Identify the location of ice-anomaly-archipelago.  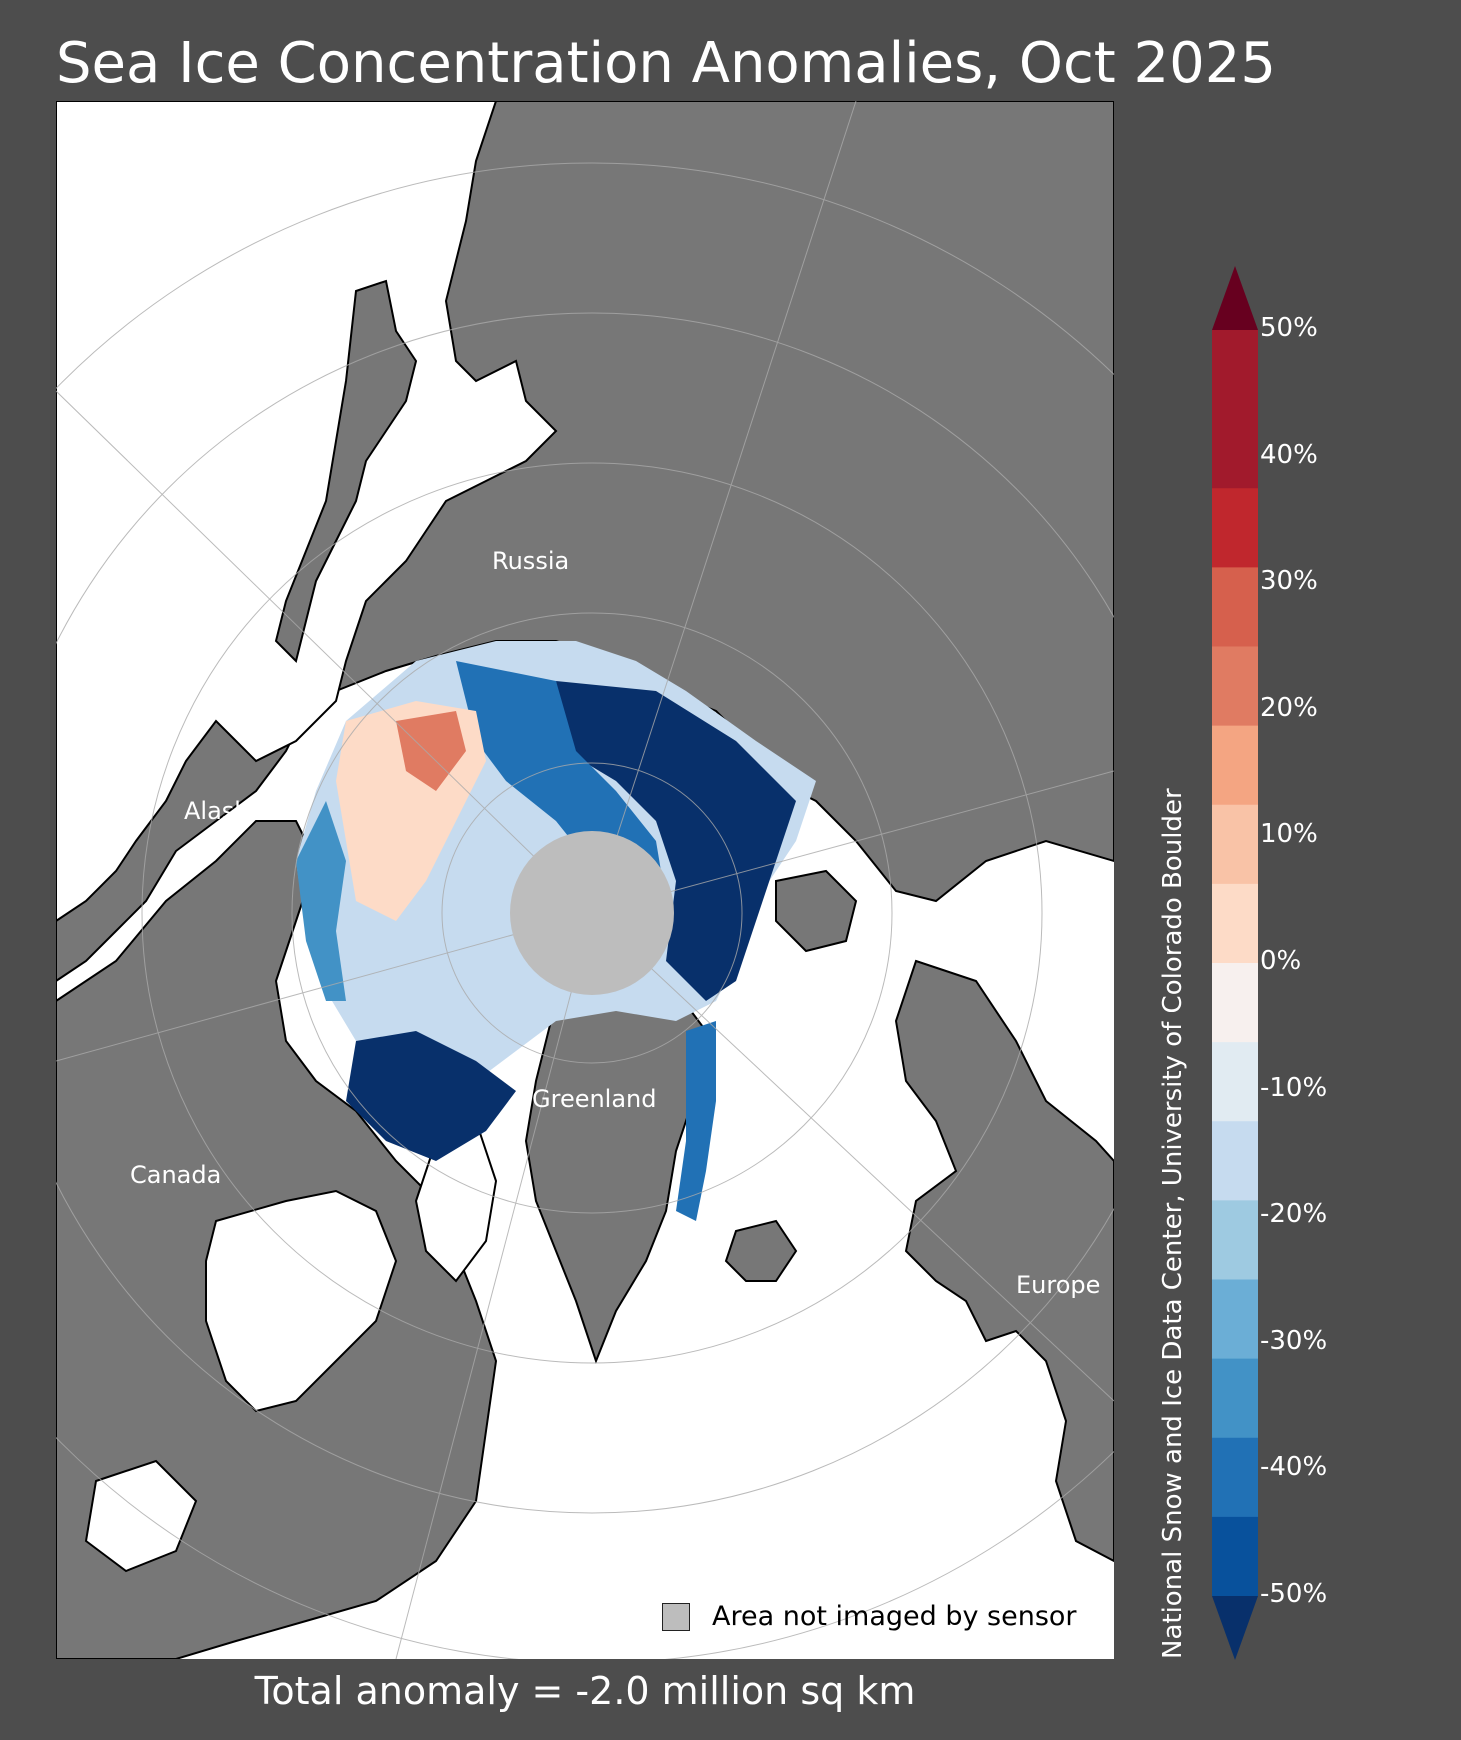
(431, 1096).